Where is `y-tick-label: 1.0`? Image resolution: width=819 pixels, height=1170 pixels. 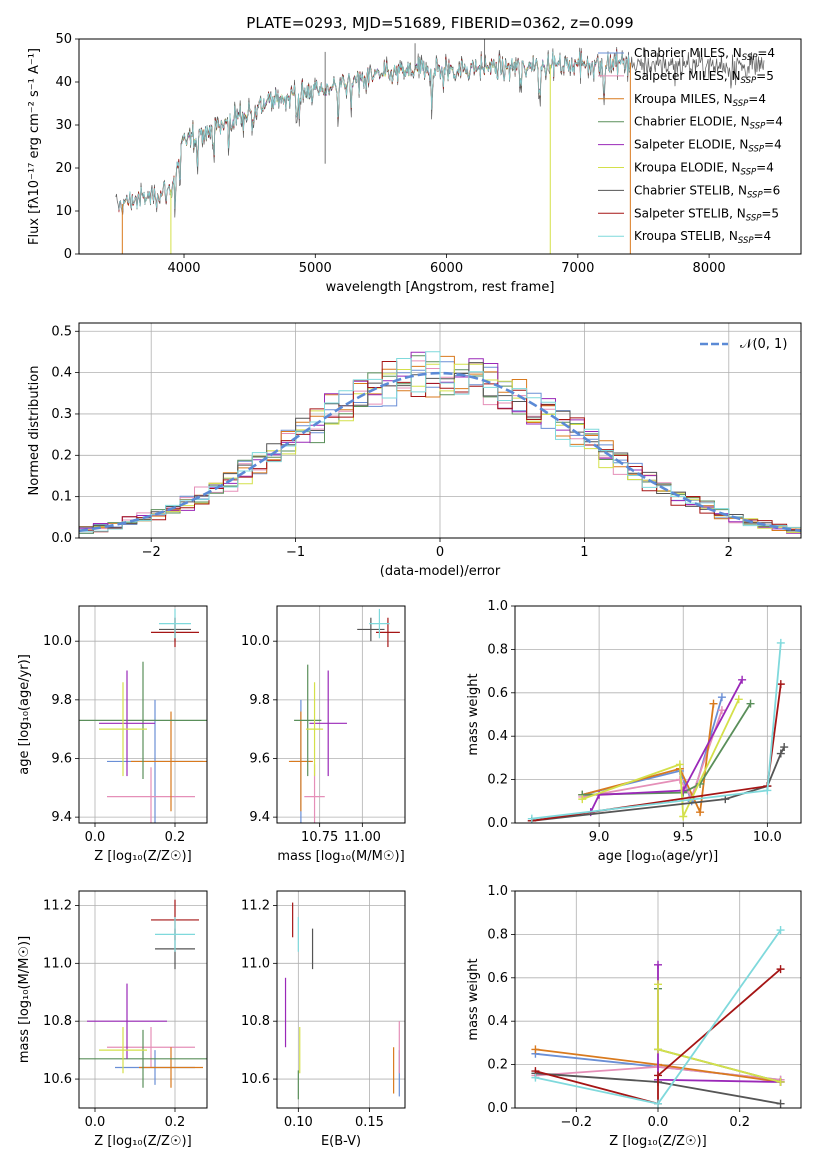 y-tick-label: 1.0 is located at coordinates (497, 891).